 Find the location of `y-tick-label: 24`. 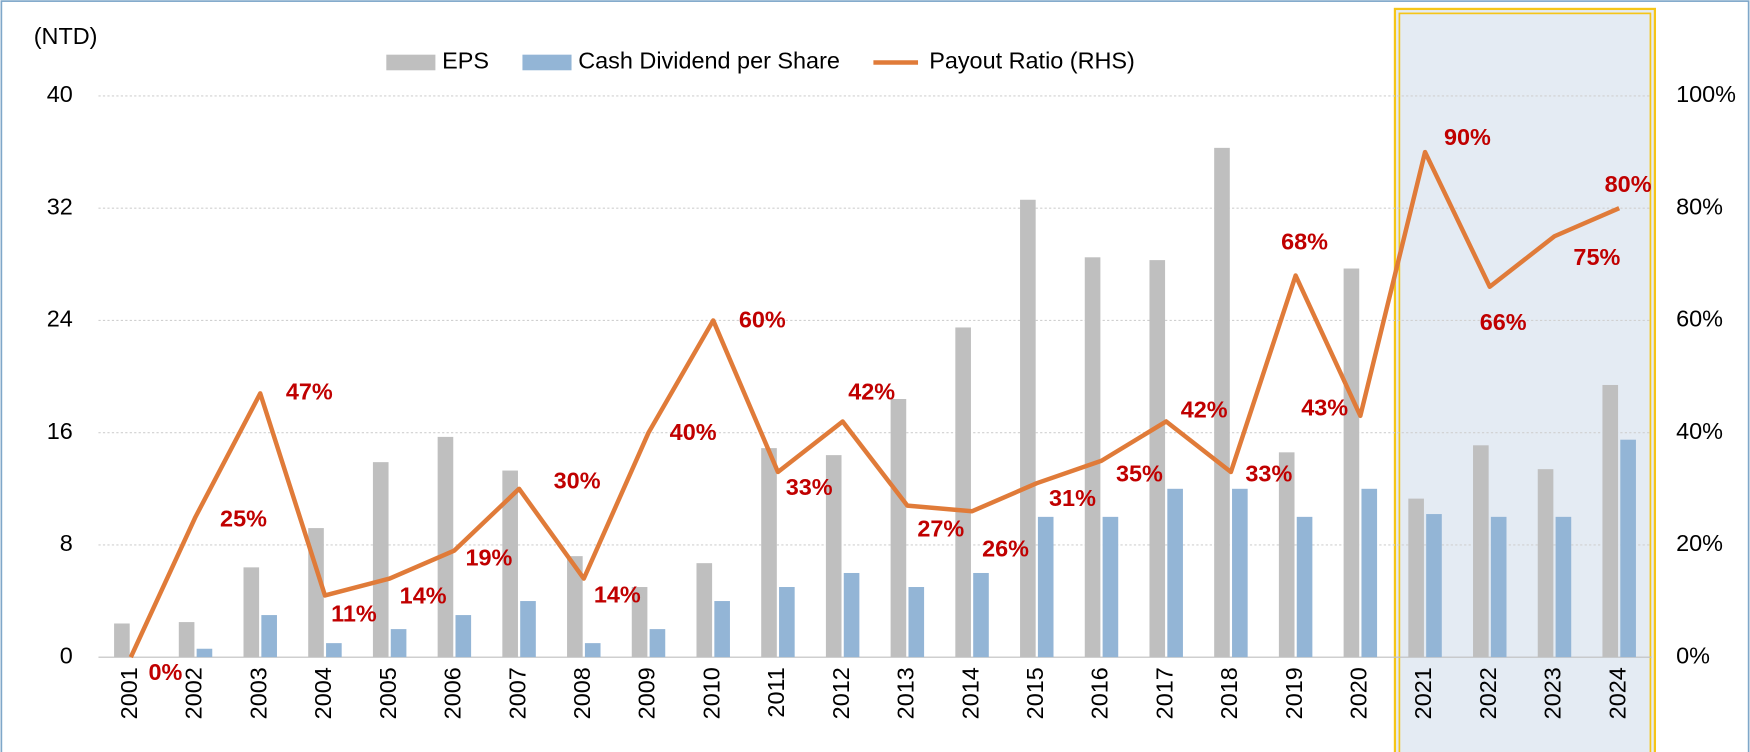

y-tick-label: 24 is located at coordinates (60, 319).